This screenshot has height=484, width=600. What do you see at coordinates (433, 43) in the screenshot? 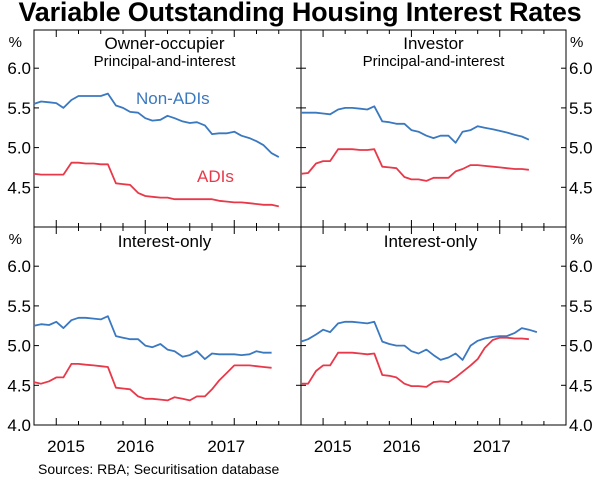
I see `panel-title: Investor` at bounding box center [433, 43].